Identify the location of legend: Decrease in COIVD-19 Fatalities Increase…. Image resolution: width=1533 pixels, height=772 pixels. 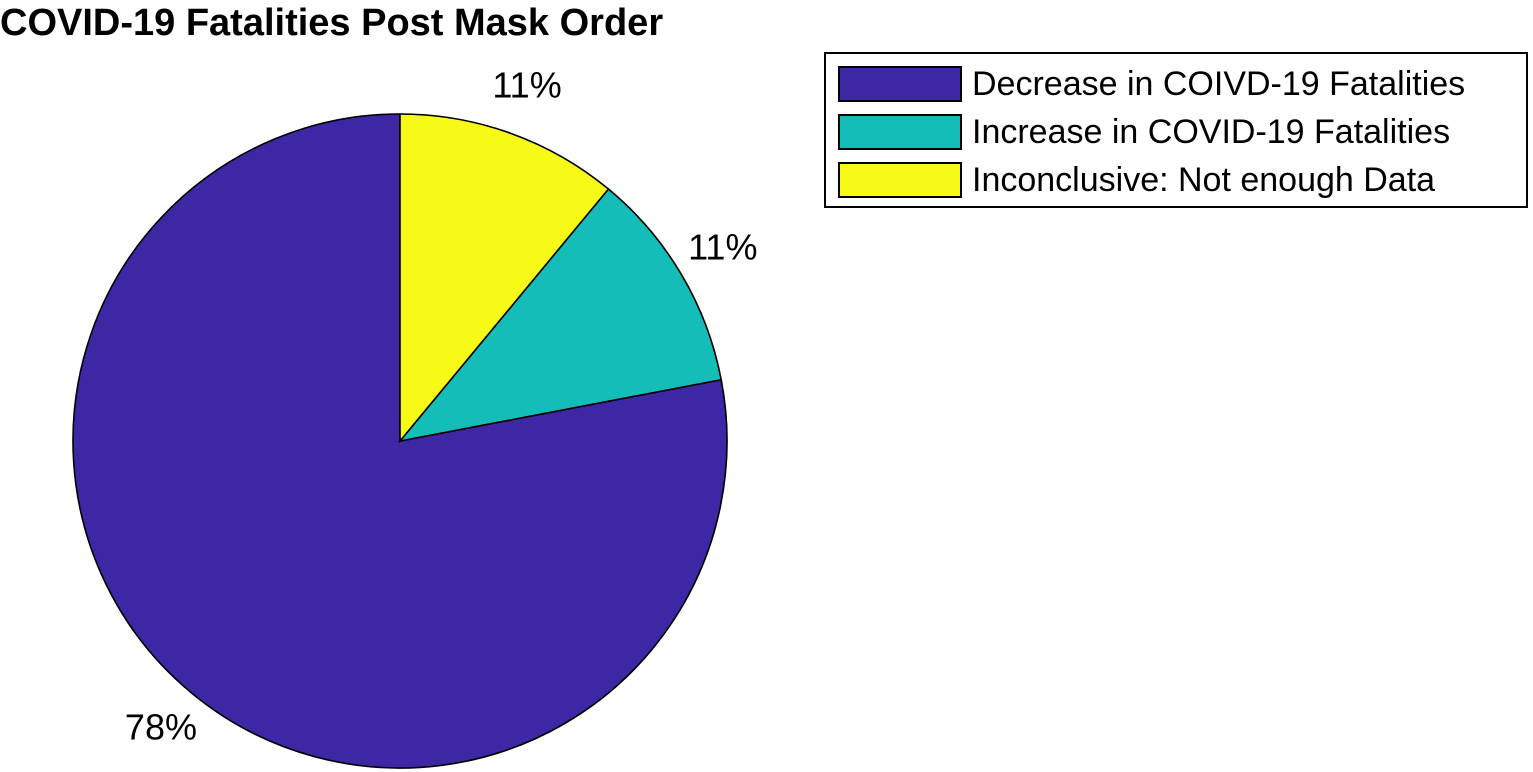
(1176, 130).